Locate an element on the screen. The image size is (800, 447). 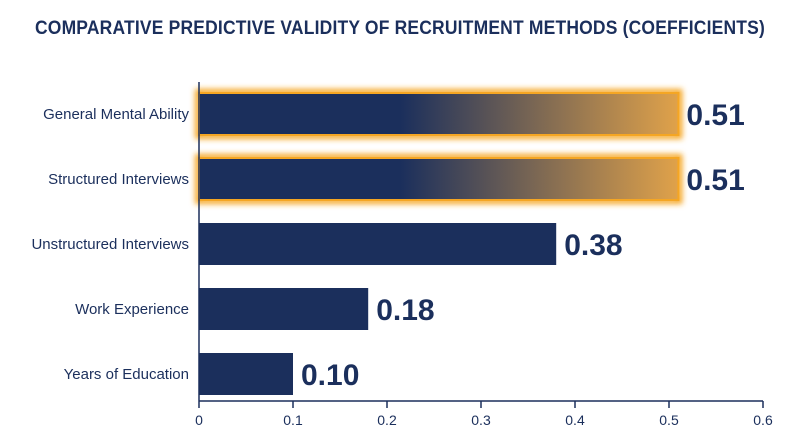
category-label: Years of Education is located at coordinates (126, 374).